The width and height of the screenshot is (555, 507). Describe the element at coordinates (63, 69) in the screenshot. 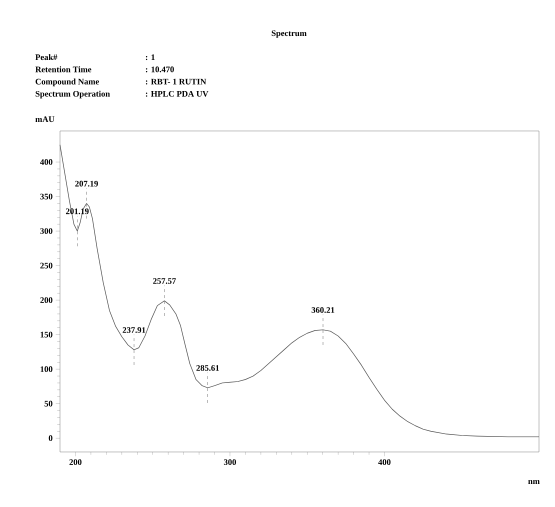

I see `text: Retention Time` at that location.